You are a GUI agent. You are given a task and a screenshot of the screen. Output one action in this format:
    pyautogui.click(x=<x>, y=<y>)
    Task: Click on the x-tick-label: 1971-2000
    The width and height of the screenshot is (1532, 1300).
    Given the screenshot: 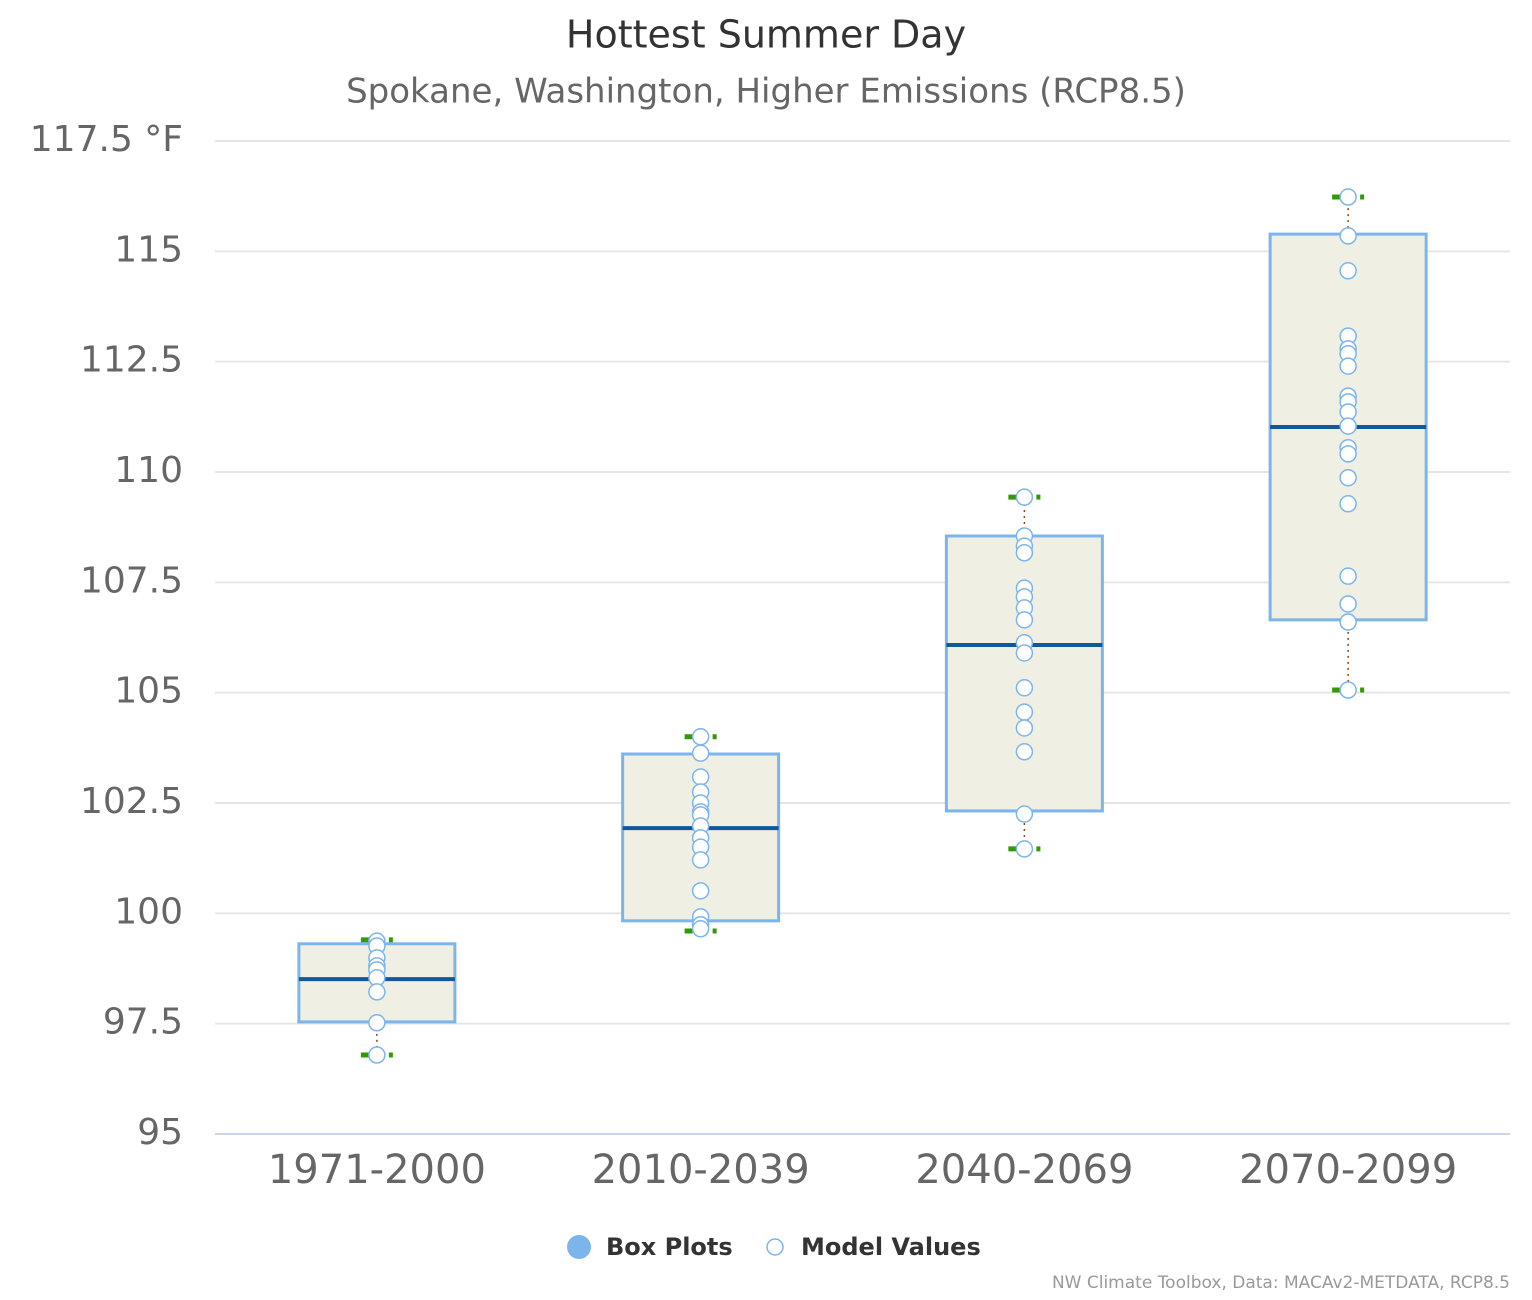 What is the action you would take?
    pyautogui.click(x=377, y=1170)
    